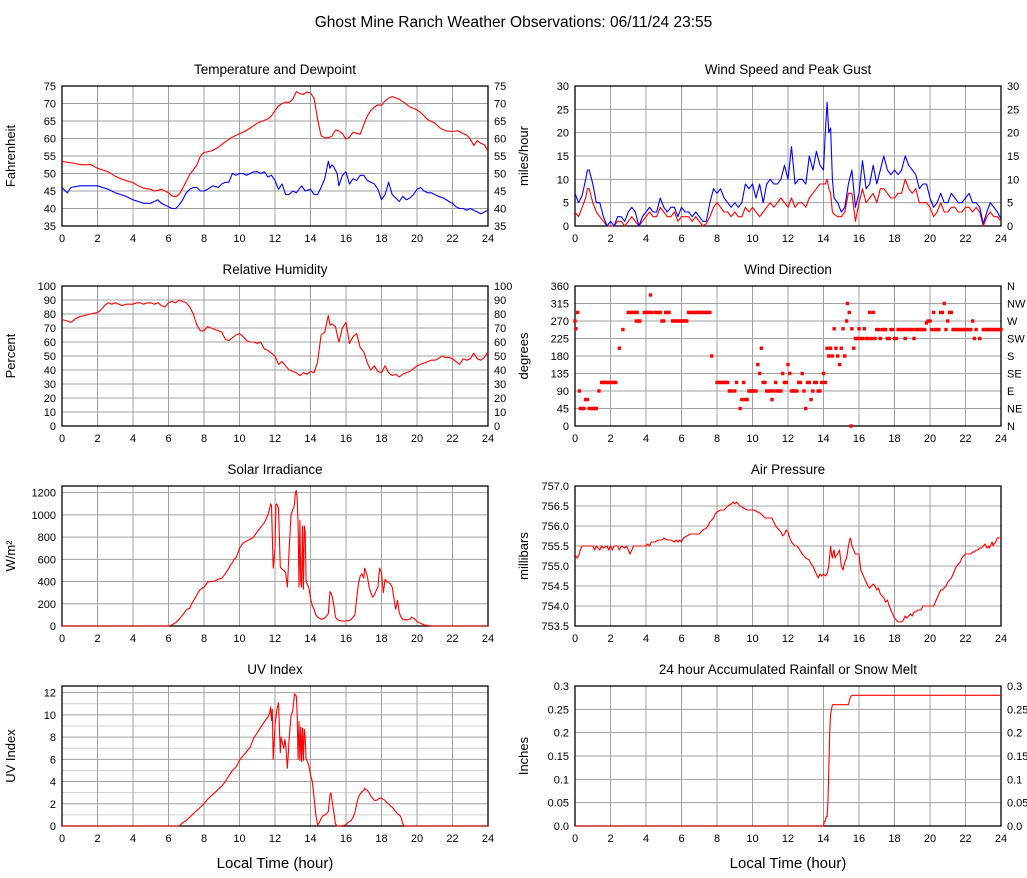  Describe the element at coordinates (558, 757) in the screenshot. I see `y-tick-label: 0.15` at that location.